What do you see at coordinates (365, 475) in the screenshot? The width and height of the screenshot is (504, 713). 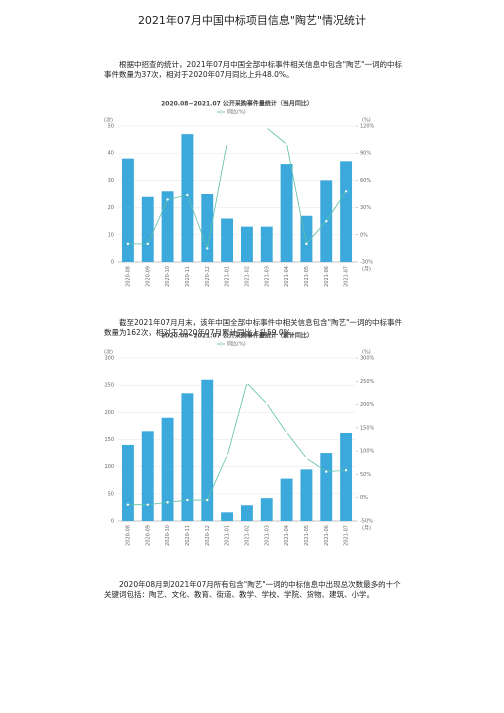 I see `y2-tick-label: 50%` at bounding box center [365, 475].